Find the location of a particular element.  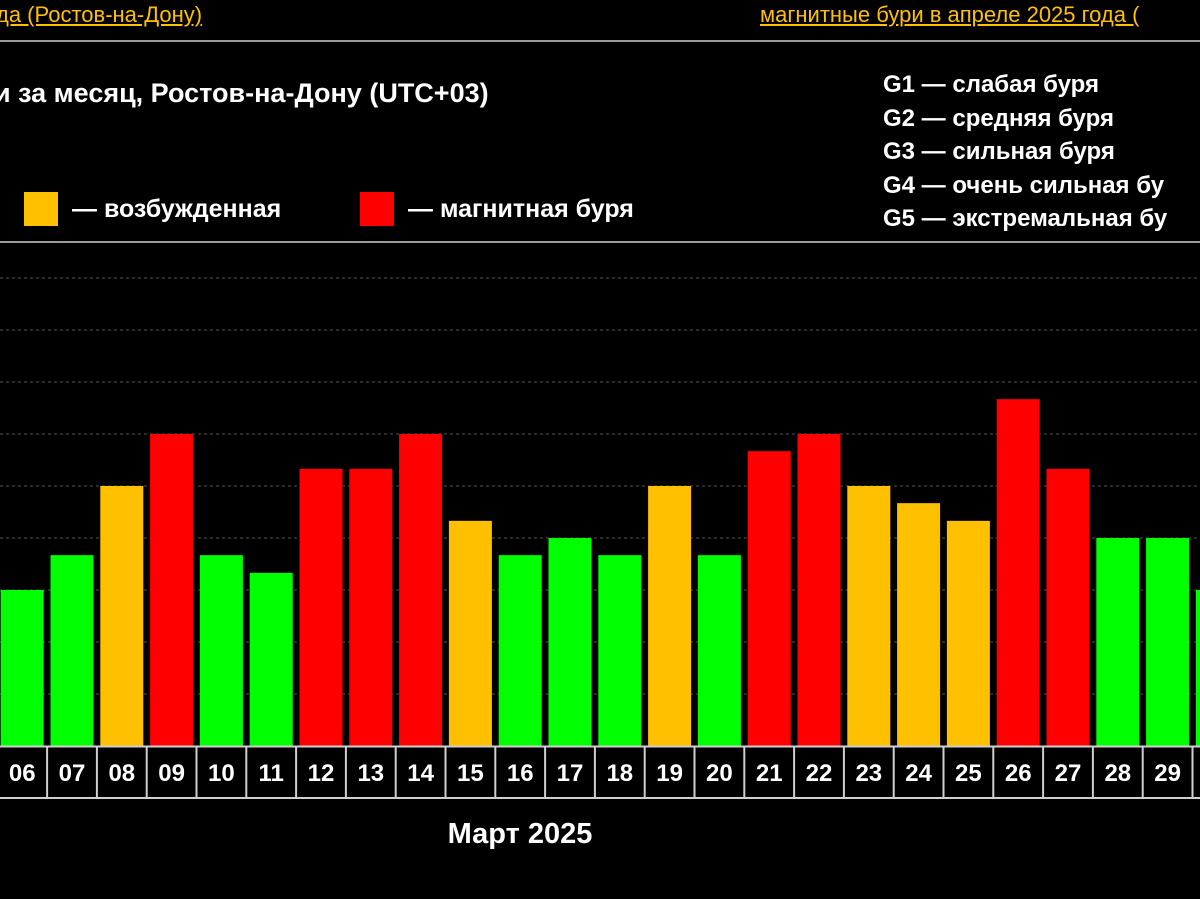

g-scale-g2: G2 — средняя буря is located at coordinates (998, 118).